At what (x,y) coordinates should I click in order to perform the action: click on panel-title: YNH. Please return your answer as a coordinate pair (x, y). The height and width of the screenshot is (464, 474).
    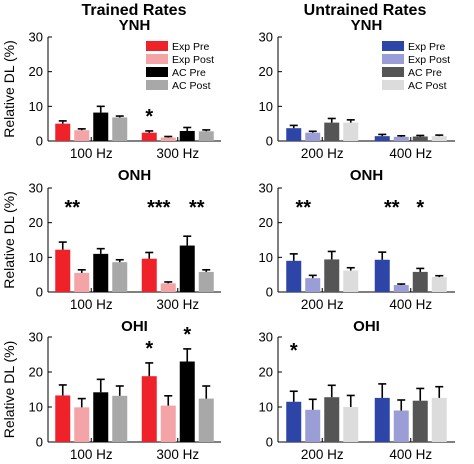
    Looking at the image, I should click on (135, 25).